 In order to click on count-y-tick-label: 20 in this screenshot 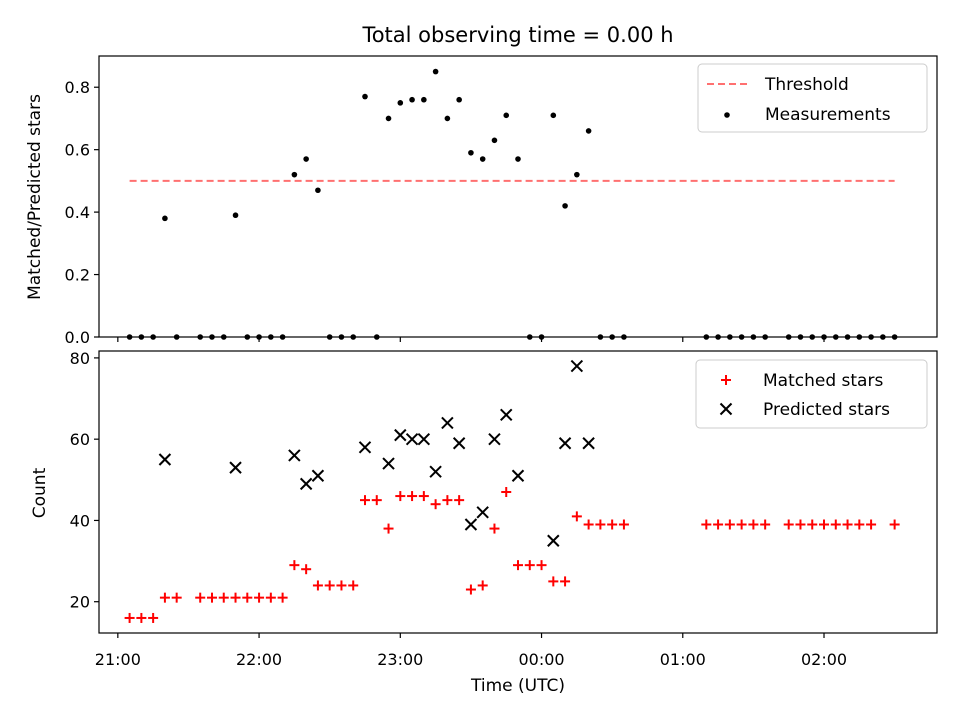, I will do `click(80, 602)`.